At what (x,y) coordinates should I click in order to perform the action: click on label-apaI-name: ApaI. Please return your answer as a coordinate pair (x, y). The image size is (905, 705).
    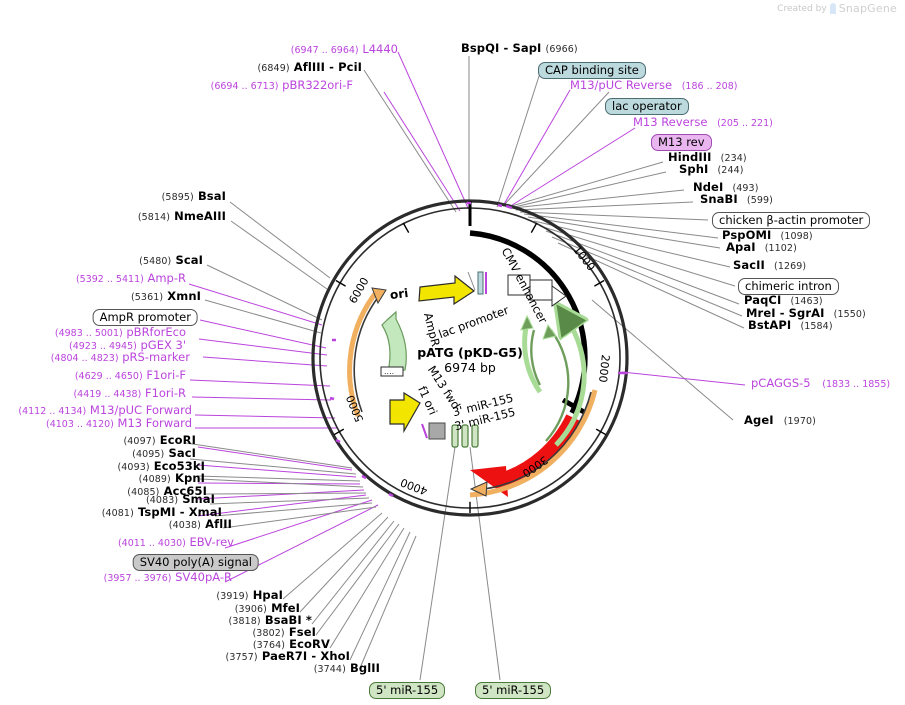
    Looking at the image, I should click on (741, 247).